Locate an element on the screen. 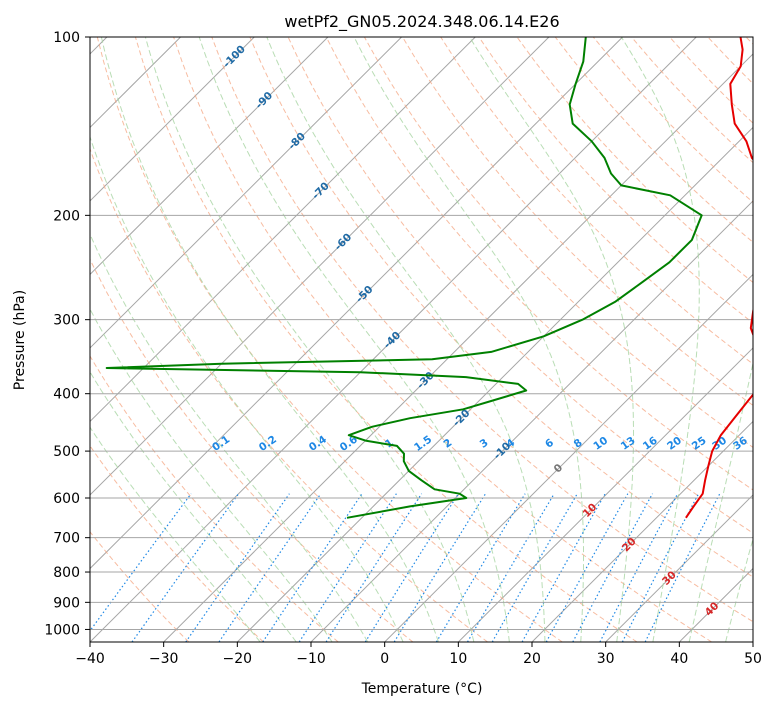  x-tick-label: 20 is located at coordinates (532, 659).